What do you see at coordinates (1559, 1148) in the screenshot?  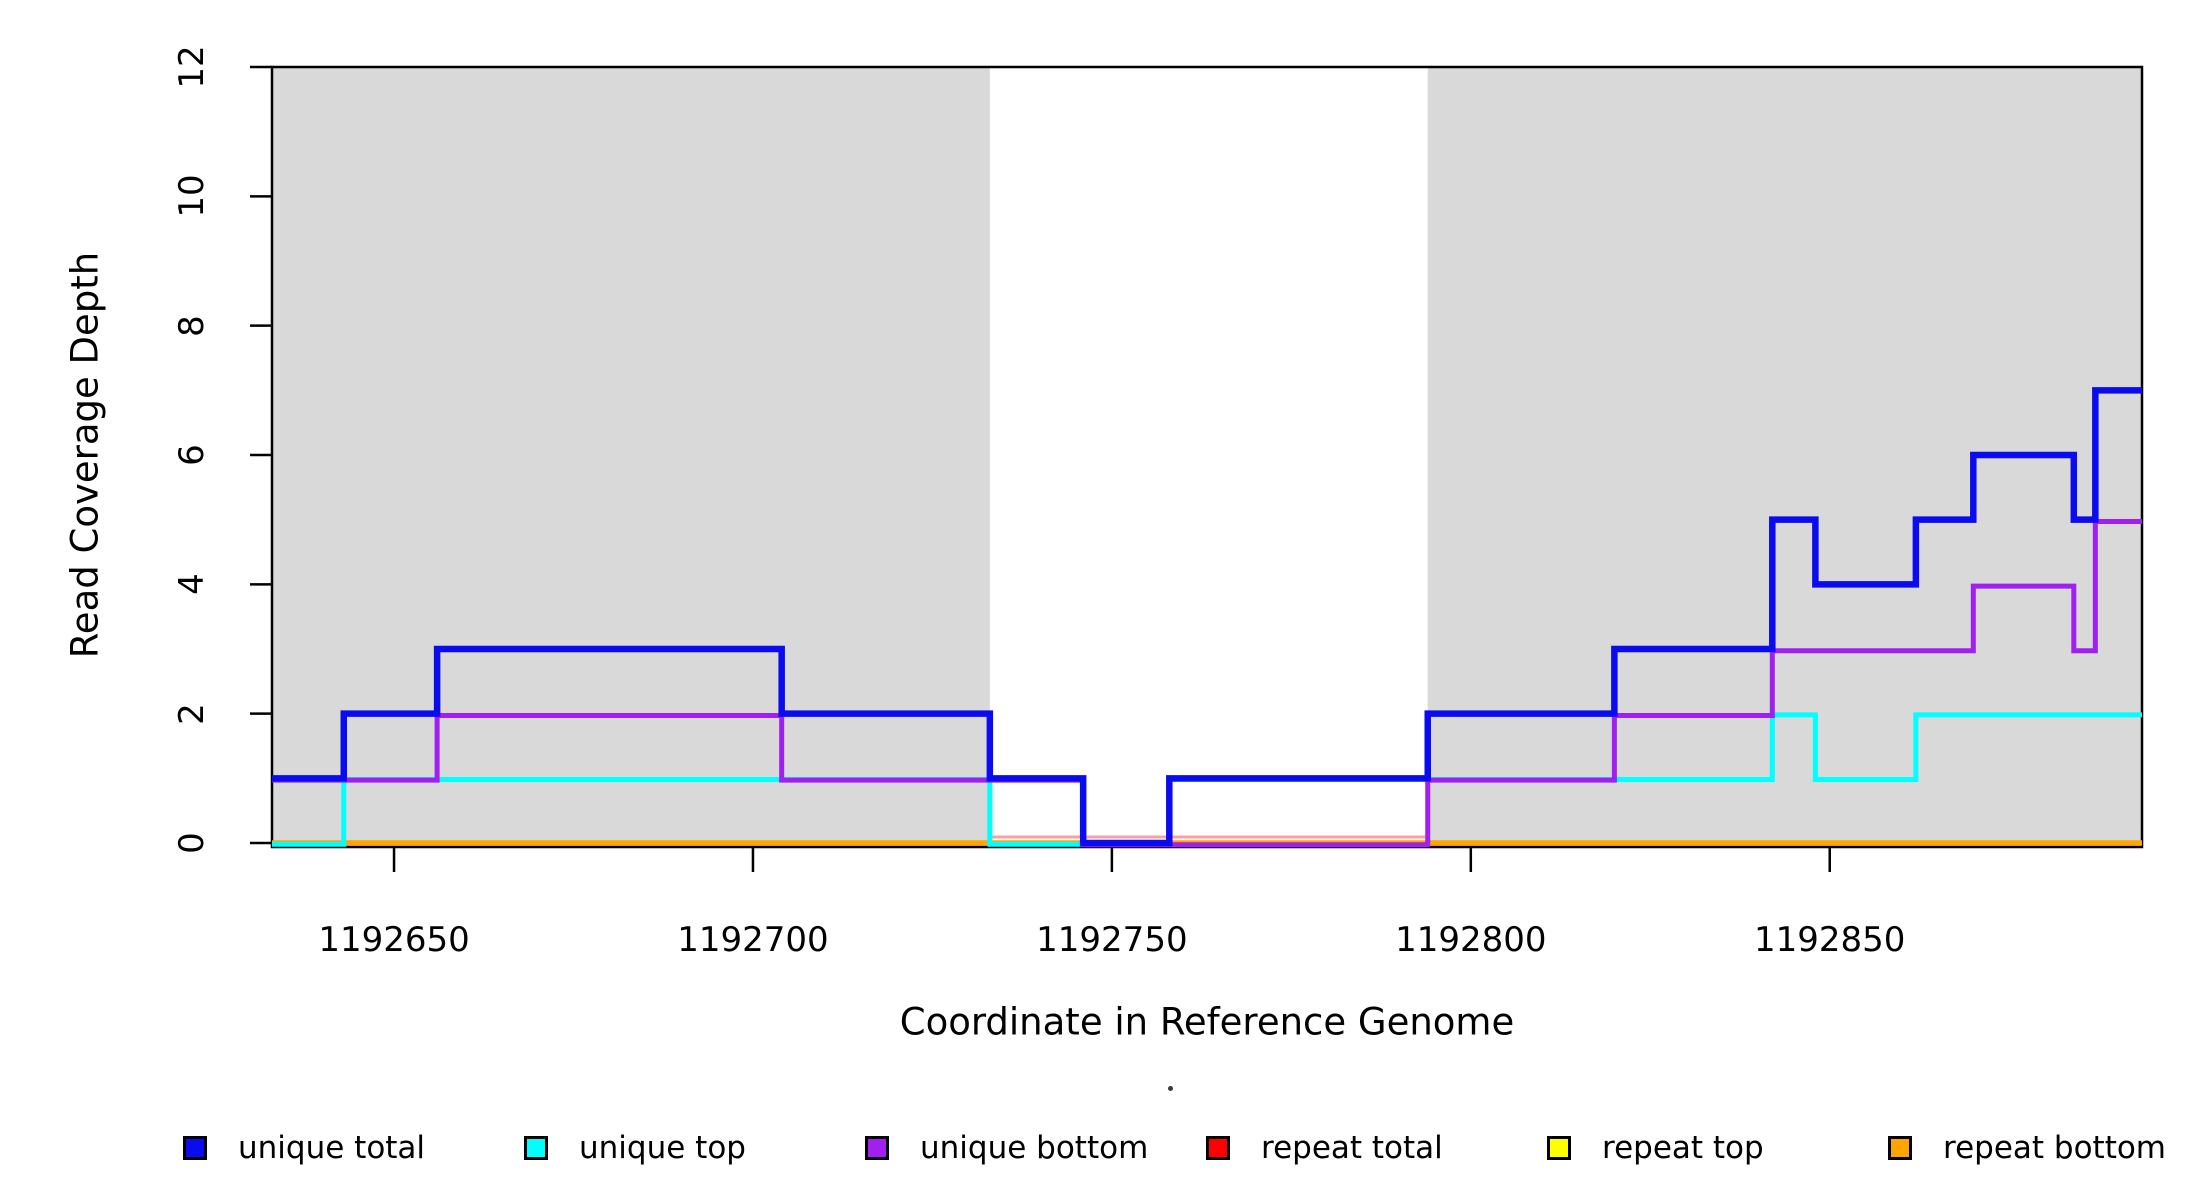 I see `legend-swatch-repeat-top` at bounding box center [1559, 1148].